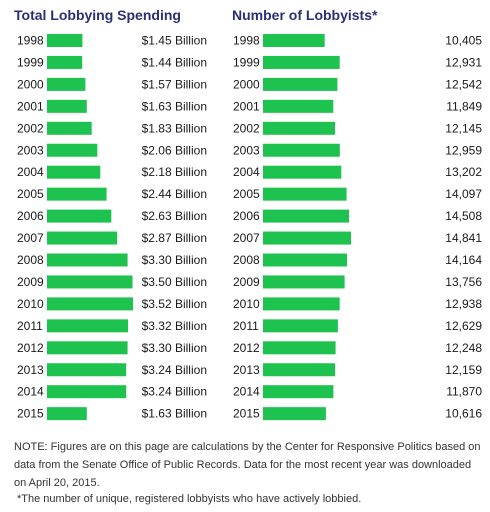 The image size is (490, 512). I want to click on lobbyists-year-label: 2006, so click(246, 216).